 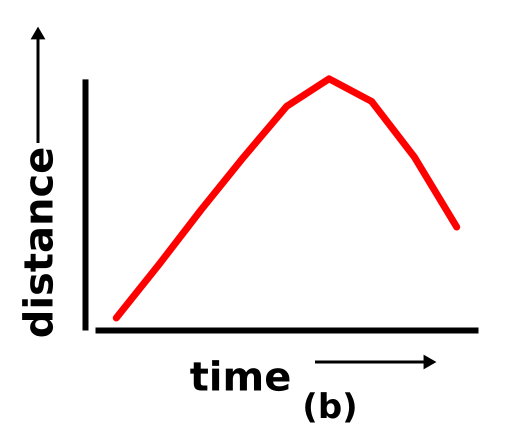 I want to click on y-axis-title: distance, so click(x=39, y=242).